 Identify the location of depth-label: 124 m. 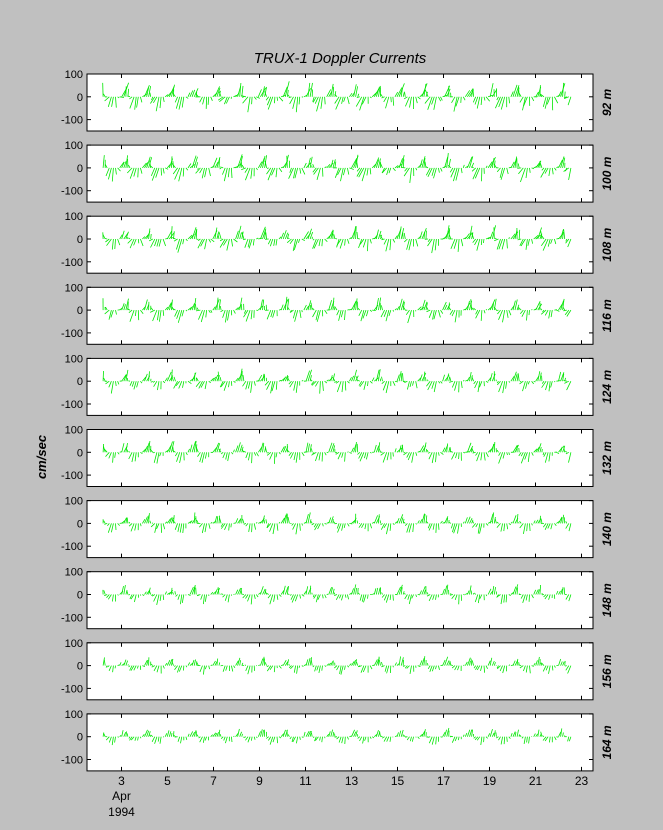
(607, 387).